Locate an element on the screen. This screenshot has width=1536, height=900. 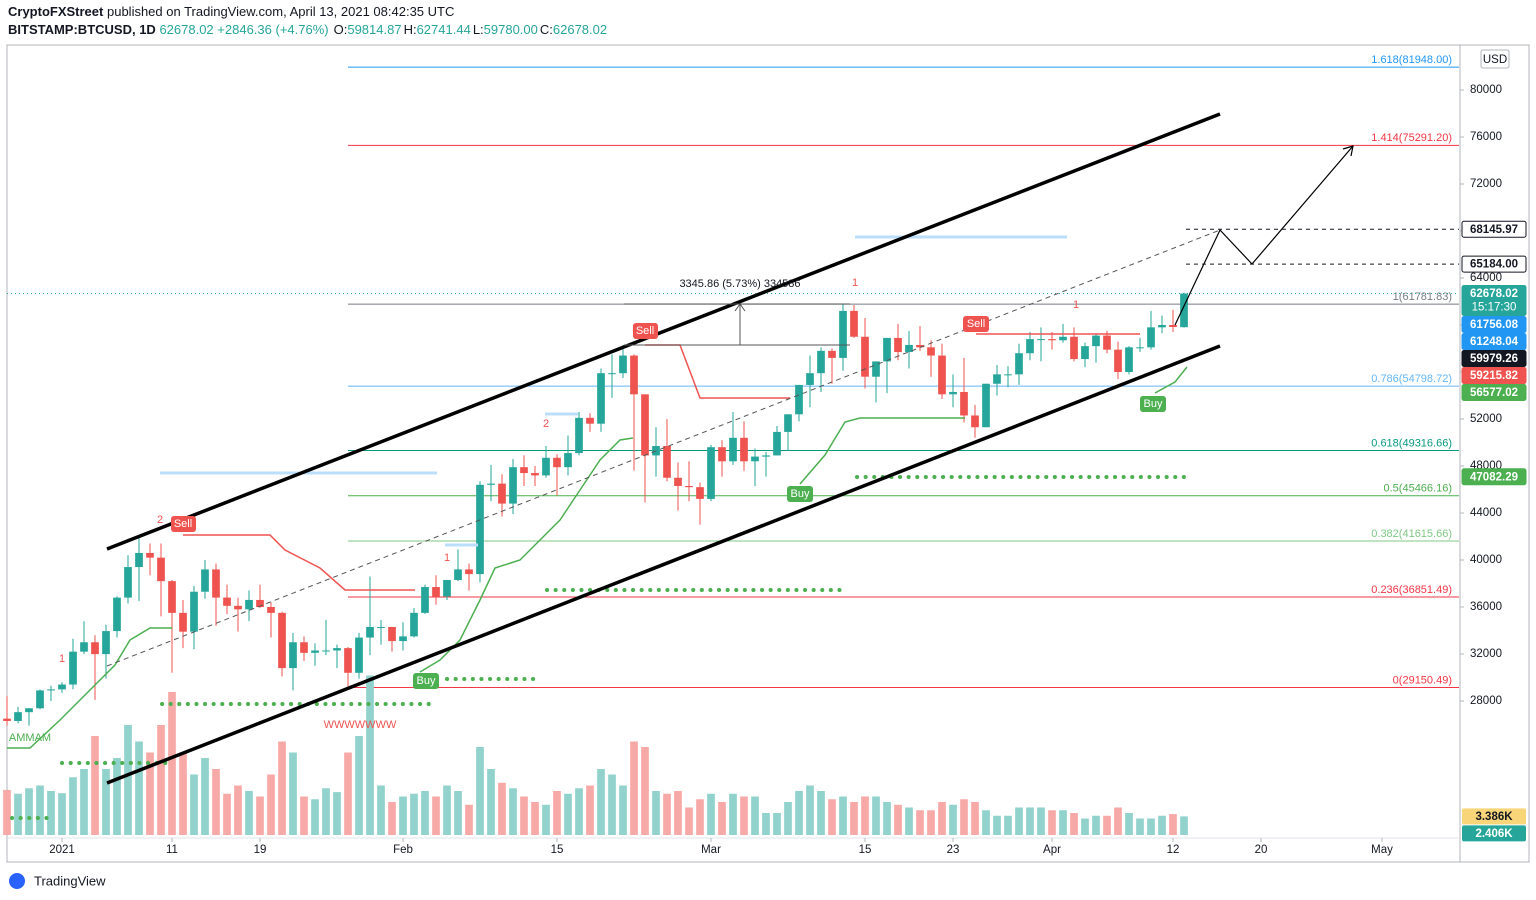
author: CryptoFXStreet is located at coordinates (56, 11).